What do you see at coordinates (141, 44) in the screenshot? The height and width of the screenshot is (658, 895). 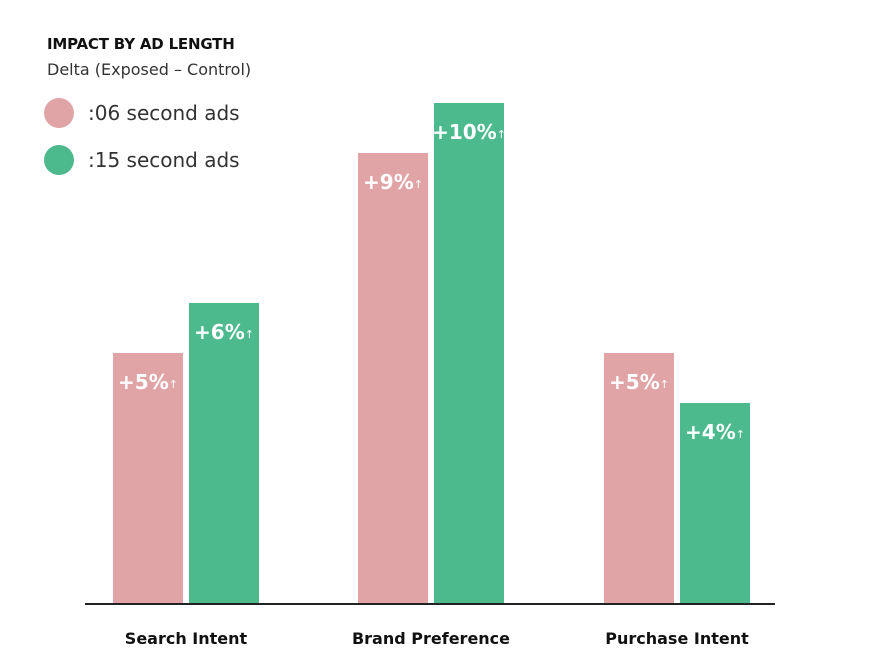 I see `chart-title: IMPACT BY AD LENGTH` at bounding box center [141, 44].